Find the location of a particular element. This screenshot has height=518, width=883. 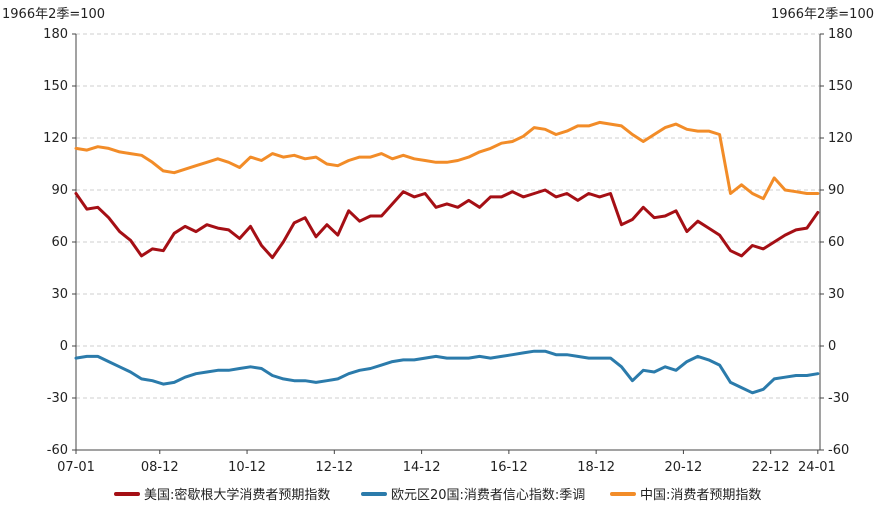

right-axis-unit-label: 1966年2季=100 is located at coordinates (822, 14).